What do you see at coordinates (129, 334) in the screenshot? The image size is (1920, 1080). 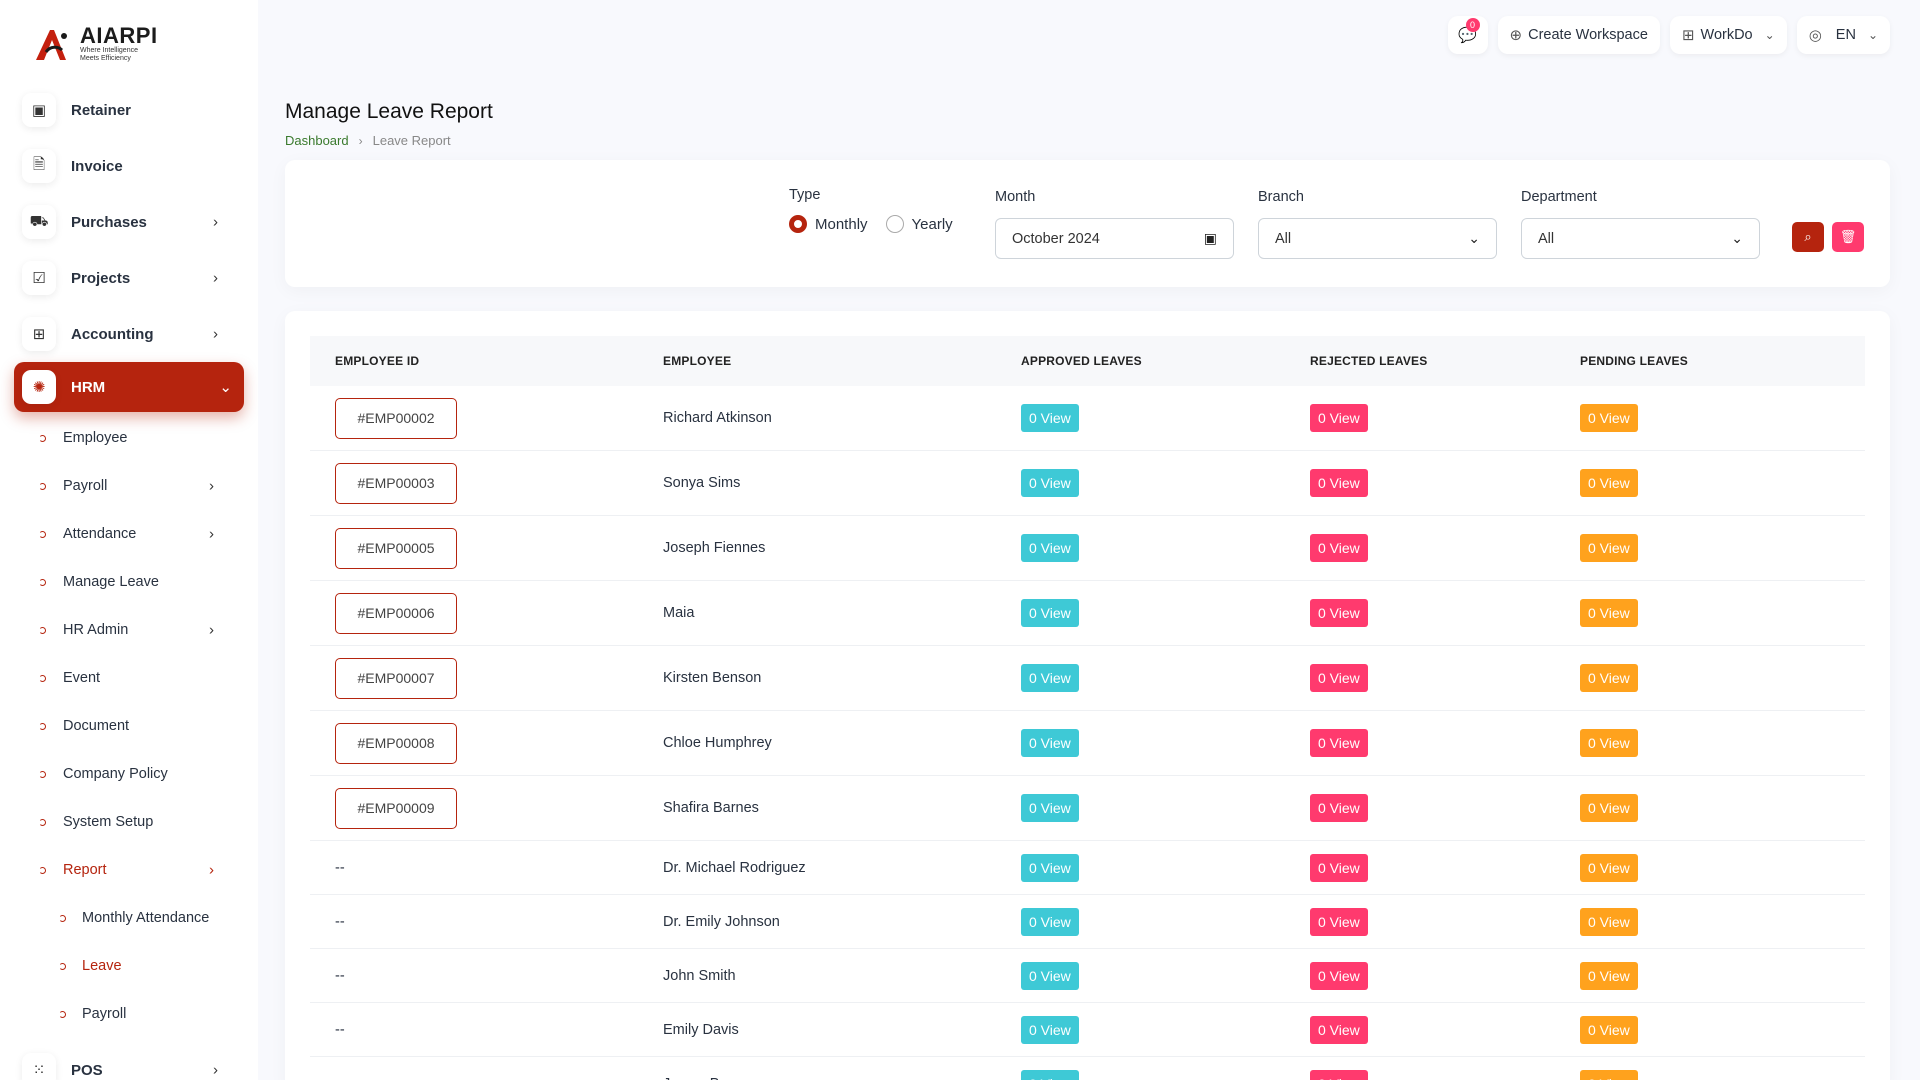 I see `sidebar-item-accounting: ⊞ Accounting ›` at bounding box center [129, 334].